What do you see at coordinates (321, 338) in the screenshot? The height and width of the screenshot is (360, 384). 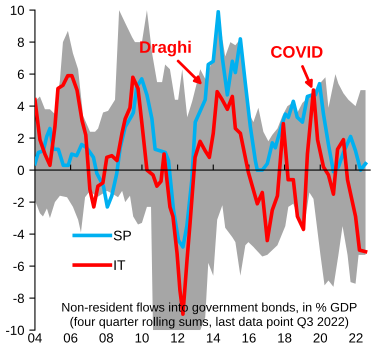 I see `x-tick-label: 20` at bounding box center [321, 338].